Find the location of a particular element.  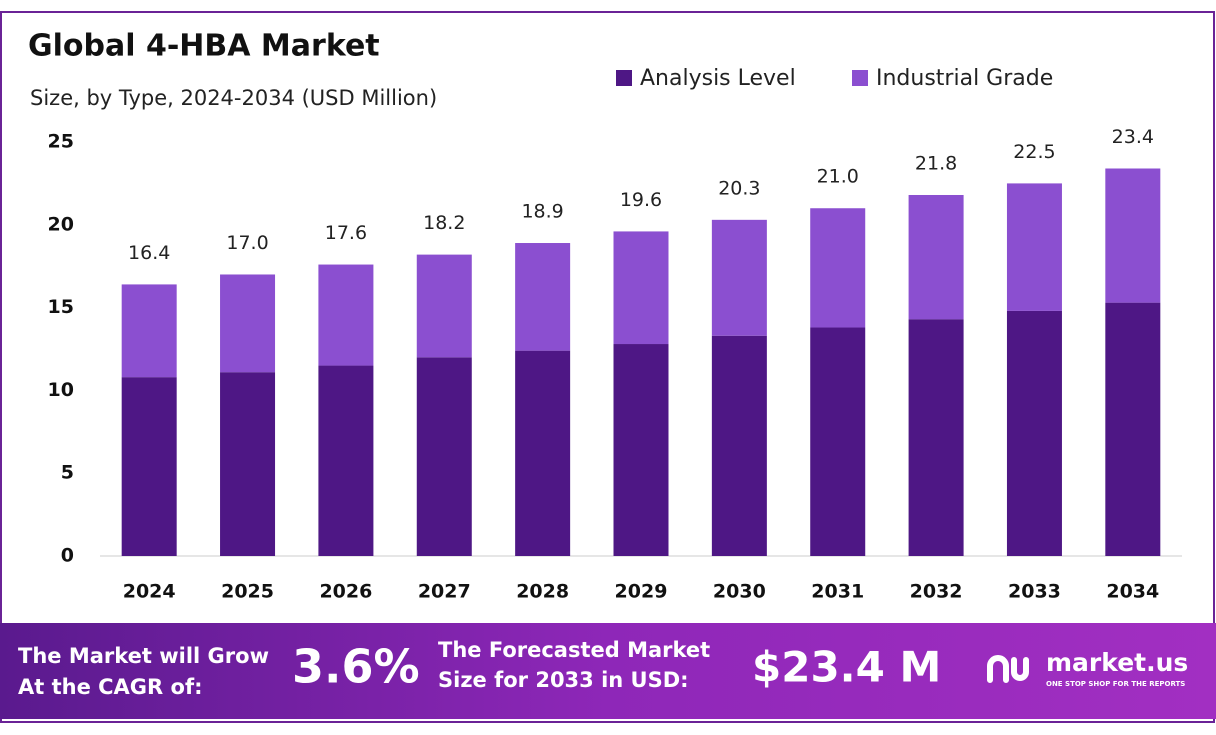

x-tick-label: 2030 is located at coordinates (739, 592).